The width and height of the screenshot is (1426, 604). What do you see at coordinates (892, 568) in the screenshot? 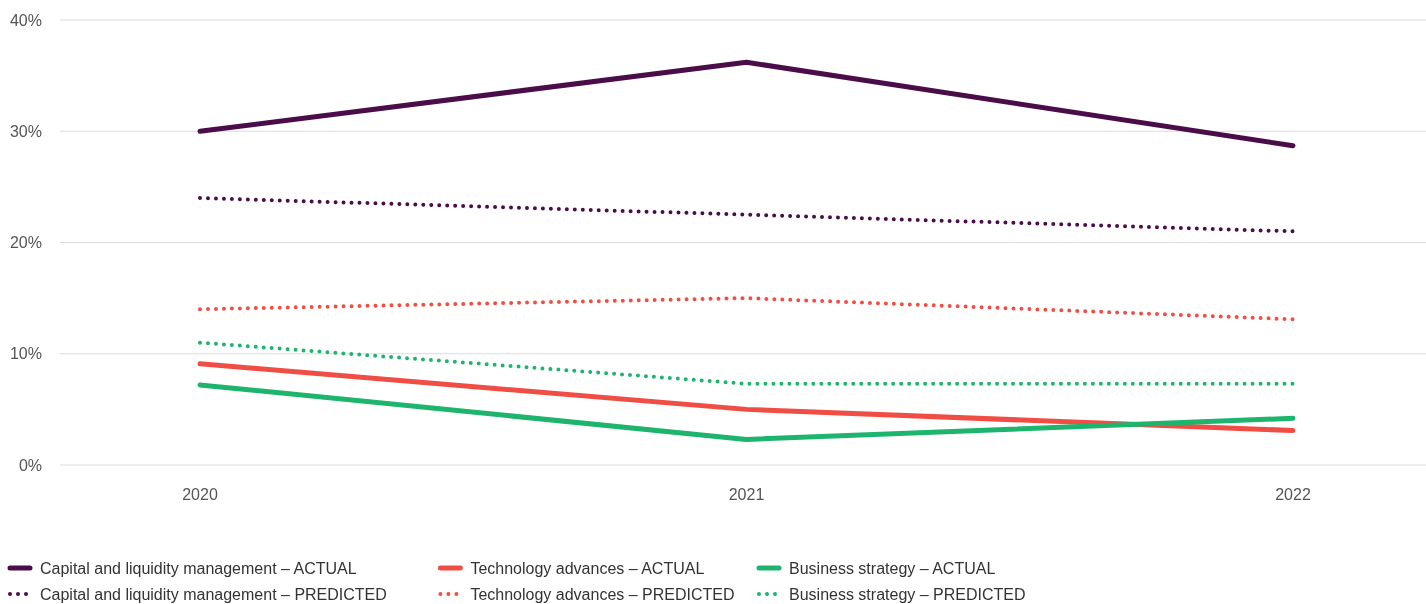
I see `legend-label: Business strategy – ACTUAL` at bounding box center [892, 568].